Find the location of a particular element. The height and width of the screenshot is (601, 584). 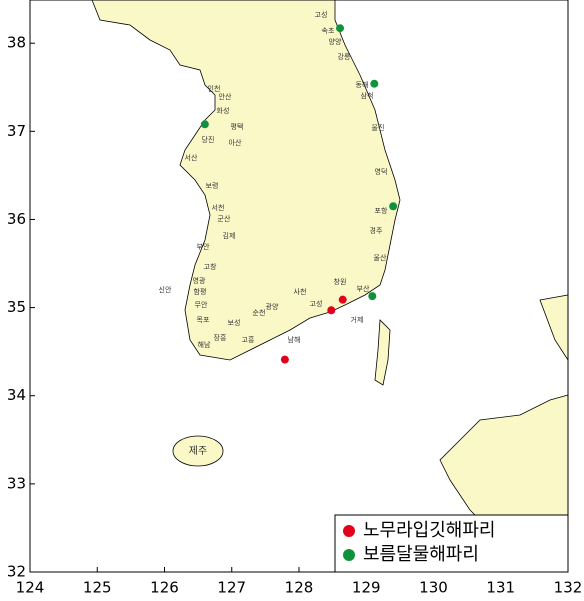

place-label: 창원 is located at coordinates (340, 281).